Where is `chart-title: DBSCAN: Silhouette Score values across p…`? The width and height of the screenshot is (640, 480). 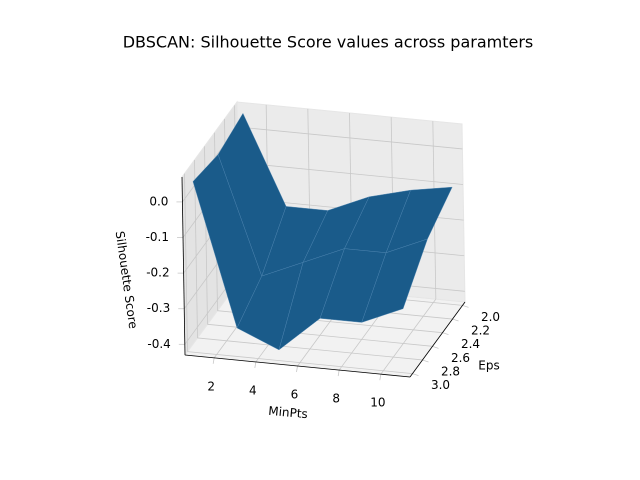
chart-title: DBSCAN: Silhouette Score values across p… is located at coordinates (328, 42).